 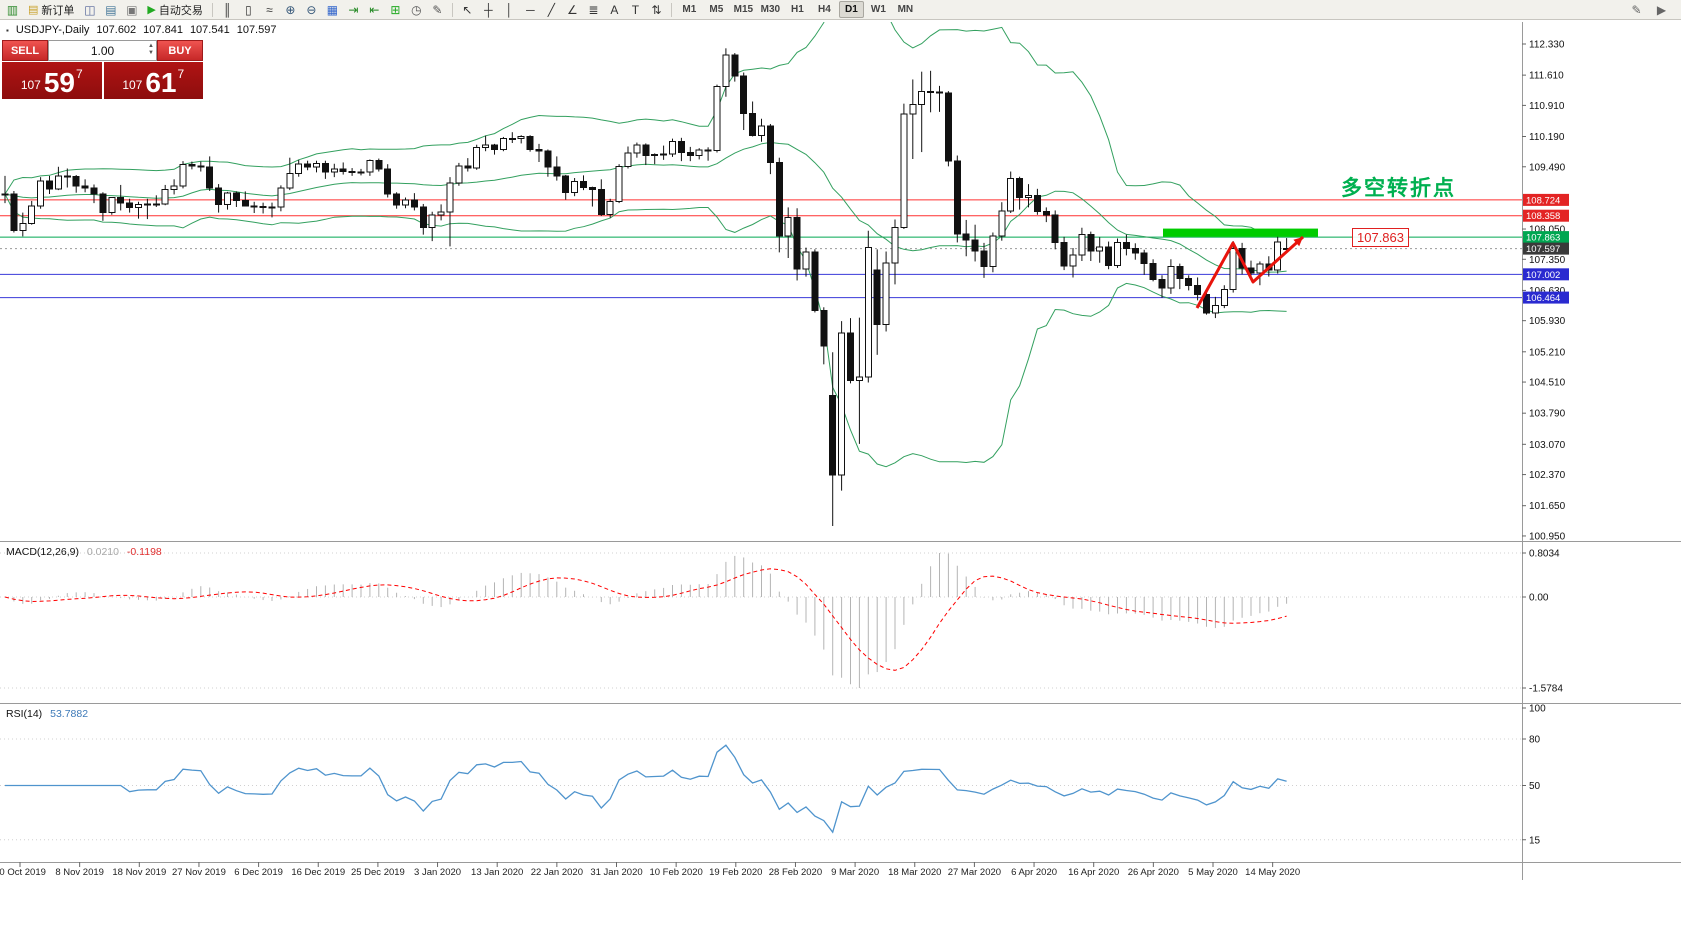 What do you see at coordinates (416, 9) in the screenshot?
I see `periods-icon: ◷` at bounding box center [416, 9].